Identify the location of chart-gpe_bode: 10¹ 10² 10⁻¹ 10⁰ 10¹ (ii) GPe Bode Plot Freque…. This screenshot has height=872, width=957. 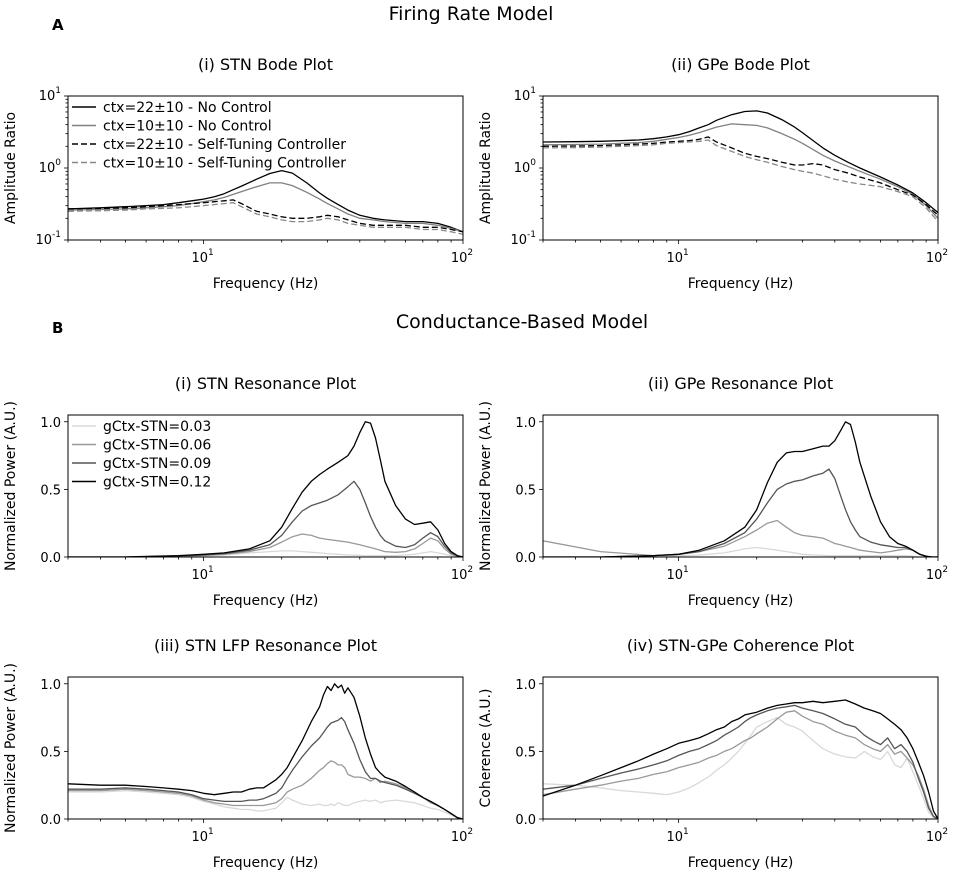
(713, 173).